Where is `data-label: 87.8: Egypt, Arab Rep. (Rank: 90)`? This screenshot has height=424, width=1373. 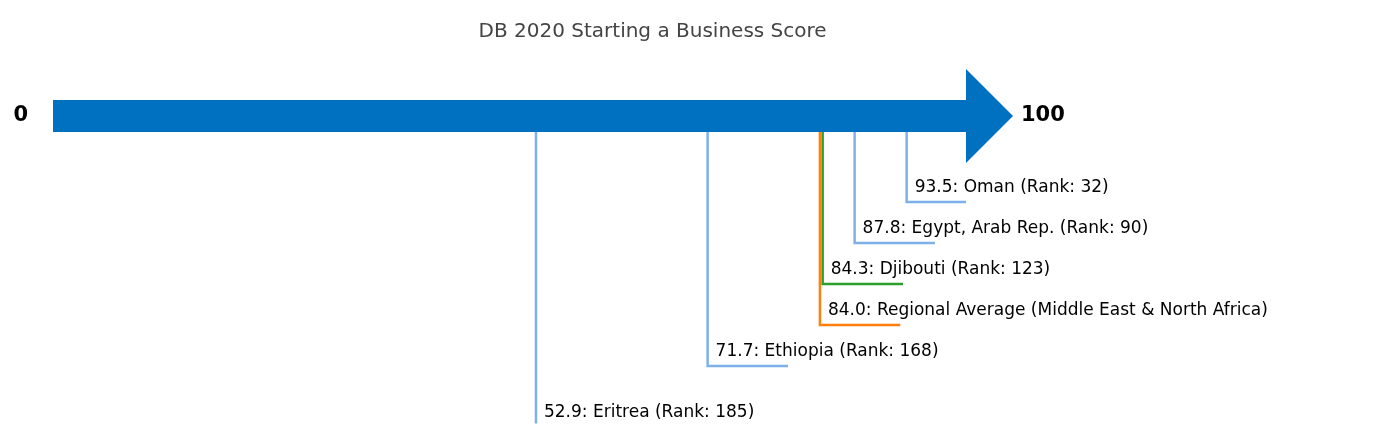
data-label: 87.8: Egypt, Arab Rep. (Rank: 90) is located at coordinates (1005, 227).